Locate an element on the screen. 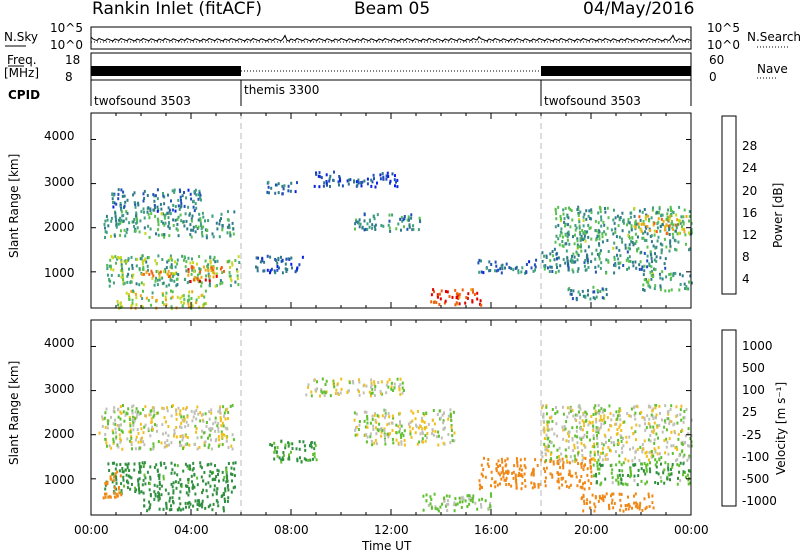 The image size is (800, 554). nsky-strip-frame is located at coordinates (391, 38).